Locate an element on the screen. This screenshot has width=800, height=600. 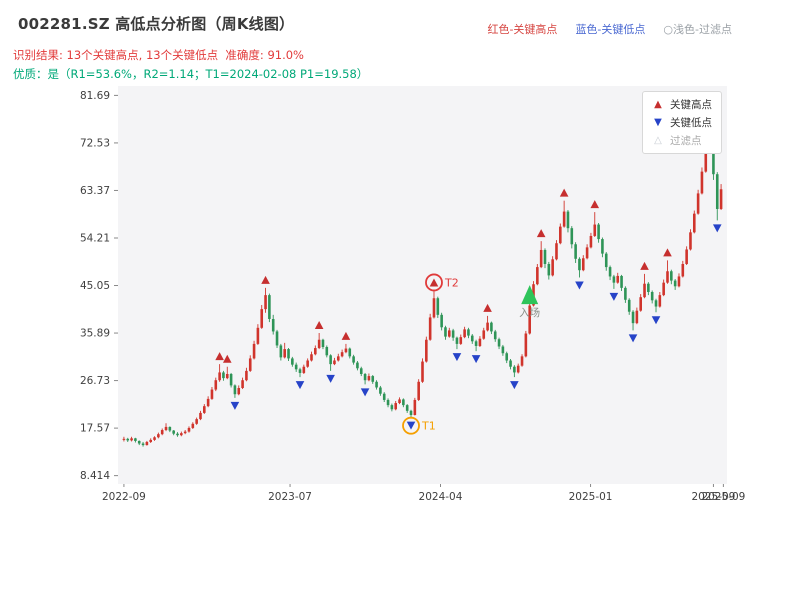
key-low-marker-icon: ▼ is located at coordinates (658, 122).